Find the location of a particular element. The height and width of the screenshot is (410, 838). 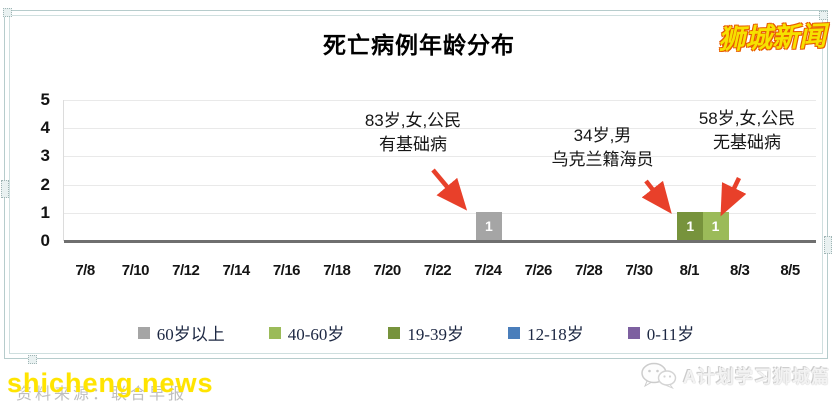

resize-handle-bottom-left is located at coordinates (32, 359).